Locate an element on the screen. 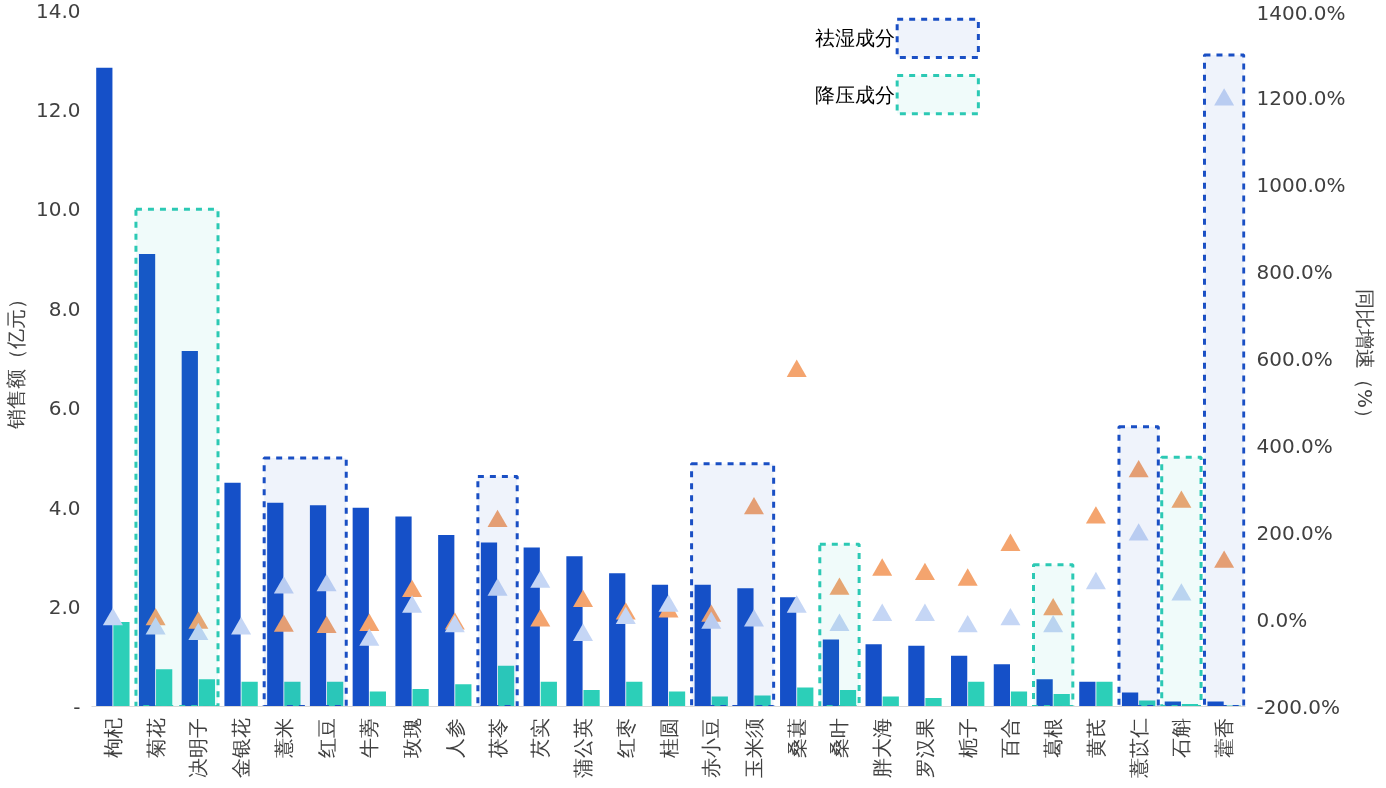 The image size is (1386, 788). x-tick-label: 栀子 is located at coordinates (967, 737).